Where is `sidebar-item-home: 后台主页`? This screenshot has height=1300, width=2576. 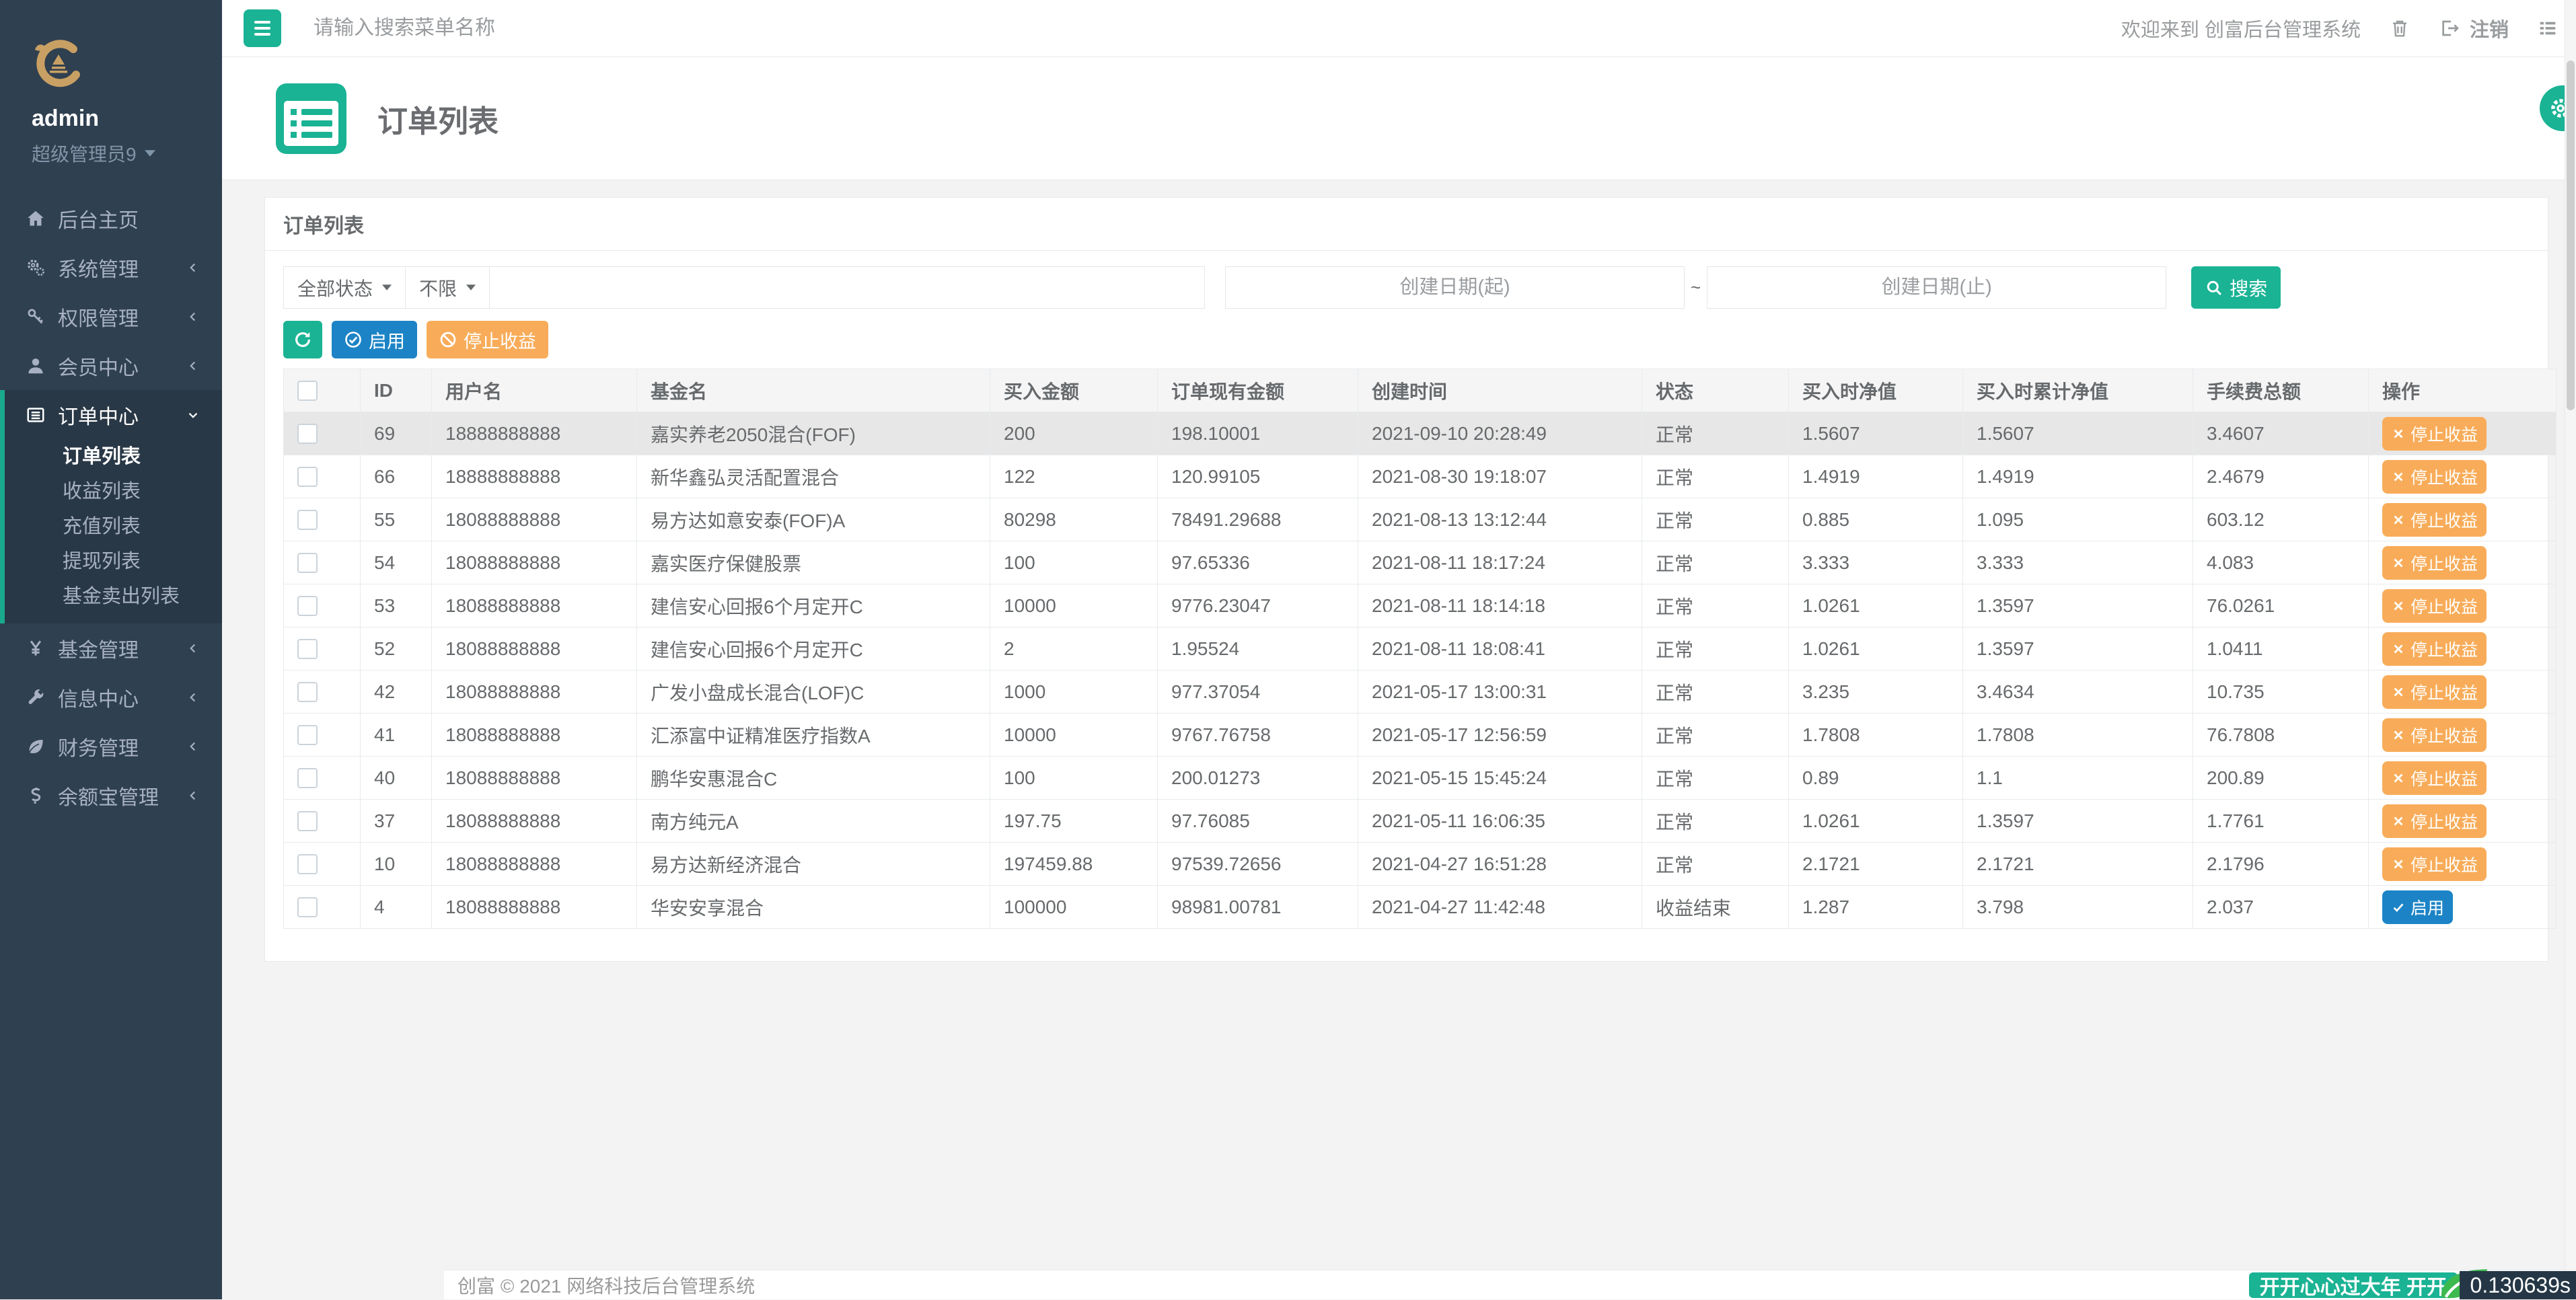
sidebar-item-home: 后台主页 is located at coordinates (113, 218).